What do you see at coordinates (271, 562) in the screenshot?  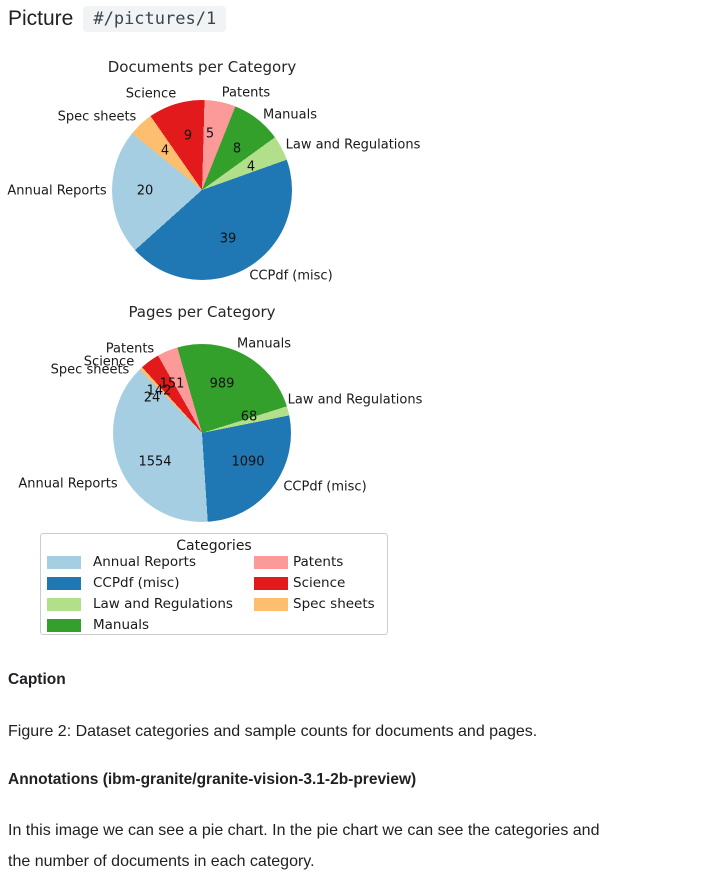 I see `legend-swatch-patents` at bounding box center [271, 562].